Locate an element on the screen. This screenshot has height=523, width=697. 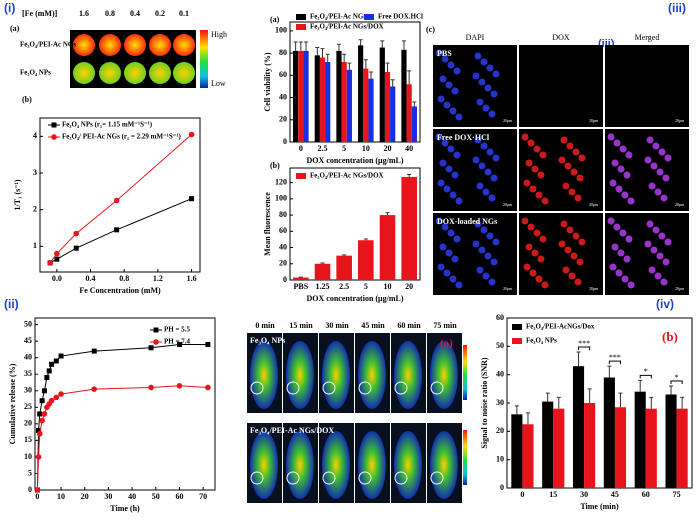
x-tick-label: 0.4 is located at coordinates (91, 278).